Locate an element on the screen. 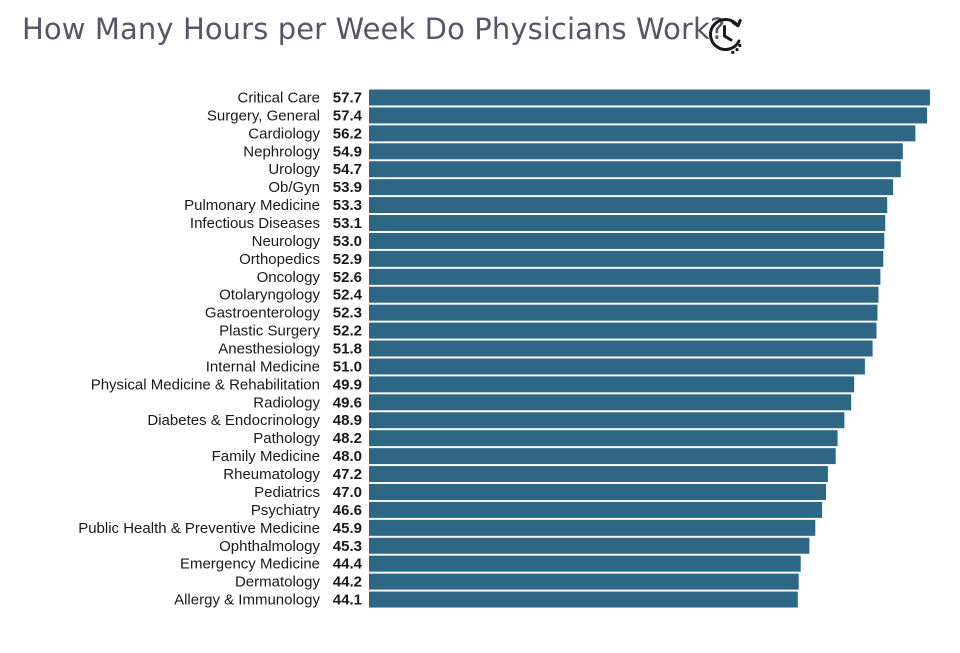 This screenshot has height=653, width=960. category-label: Anesthesiology is located at coordinates (269, 349).